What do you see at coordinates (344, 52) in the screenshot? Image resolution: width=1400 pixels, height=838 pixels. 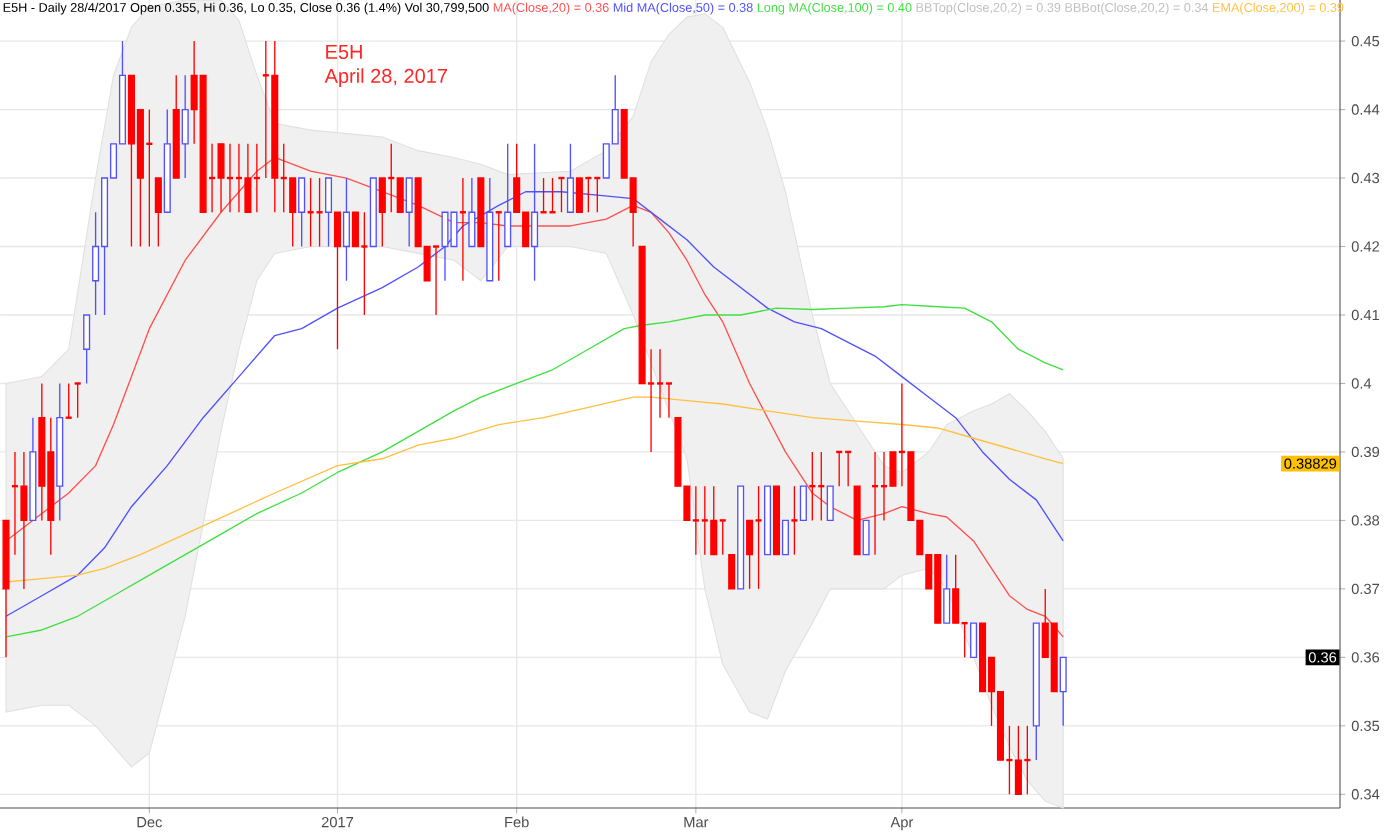 I see `annotation: E5H` at bounding box center [344, 52].